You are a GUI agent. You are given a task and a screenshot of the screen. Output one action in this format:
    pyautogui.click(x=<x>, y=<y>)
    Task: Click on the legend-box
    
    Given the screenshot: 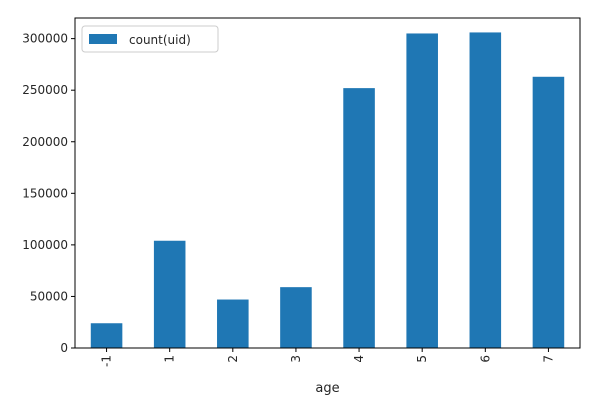 What is the action you would take?
    pyautogui.click(x=150, y=39)
    